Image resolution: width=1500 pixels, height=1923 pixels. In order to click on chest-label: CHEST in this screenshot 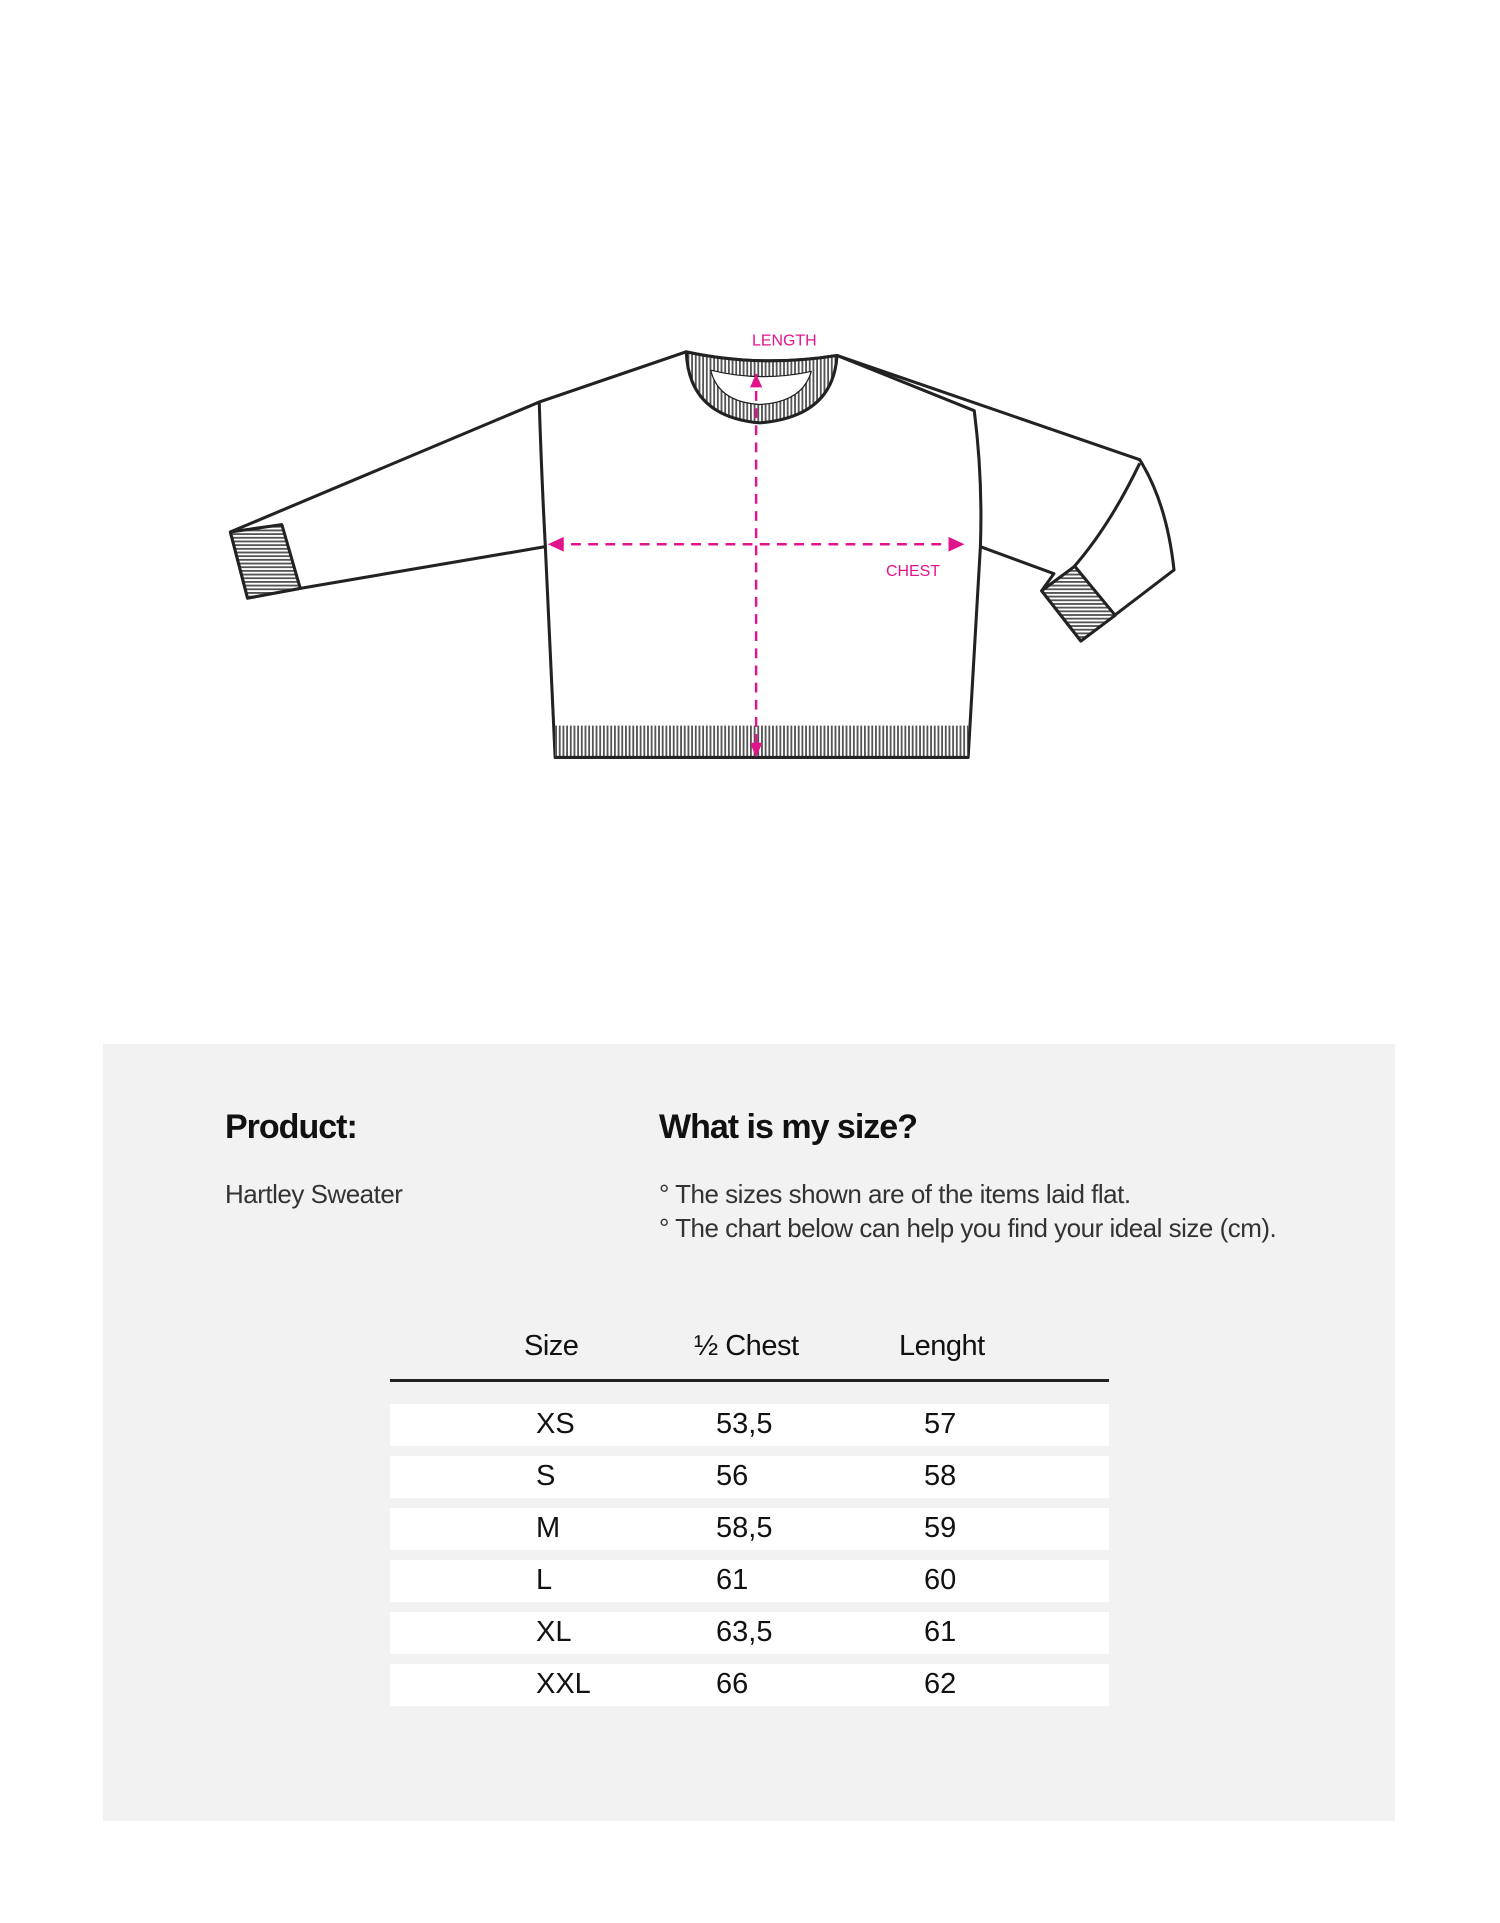, I will do `click(913, 571)`.